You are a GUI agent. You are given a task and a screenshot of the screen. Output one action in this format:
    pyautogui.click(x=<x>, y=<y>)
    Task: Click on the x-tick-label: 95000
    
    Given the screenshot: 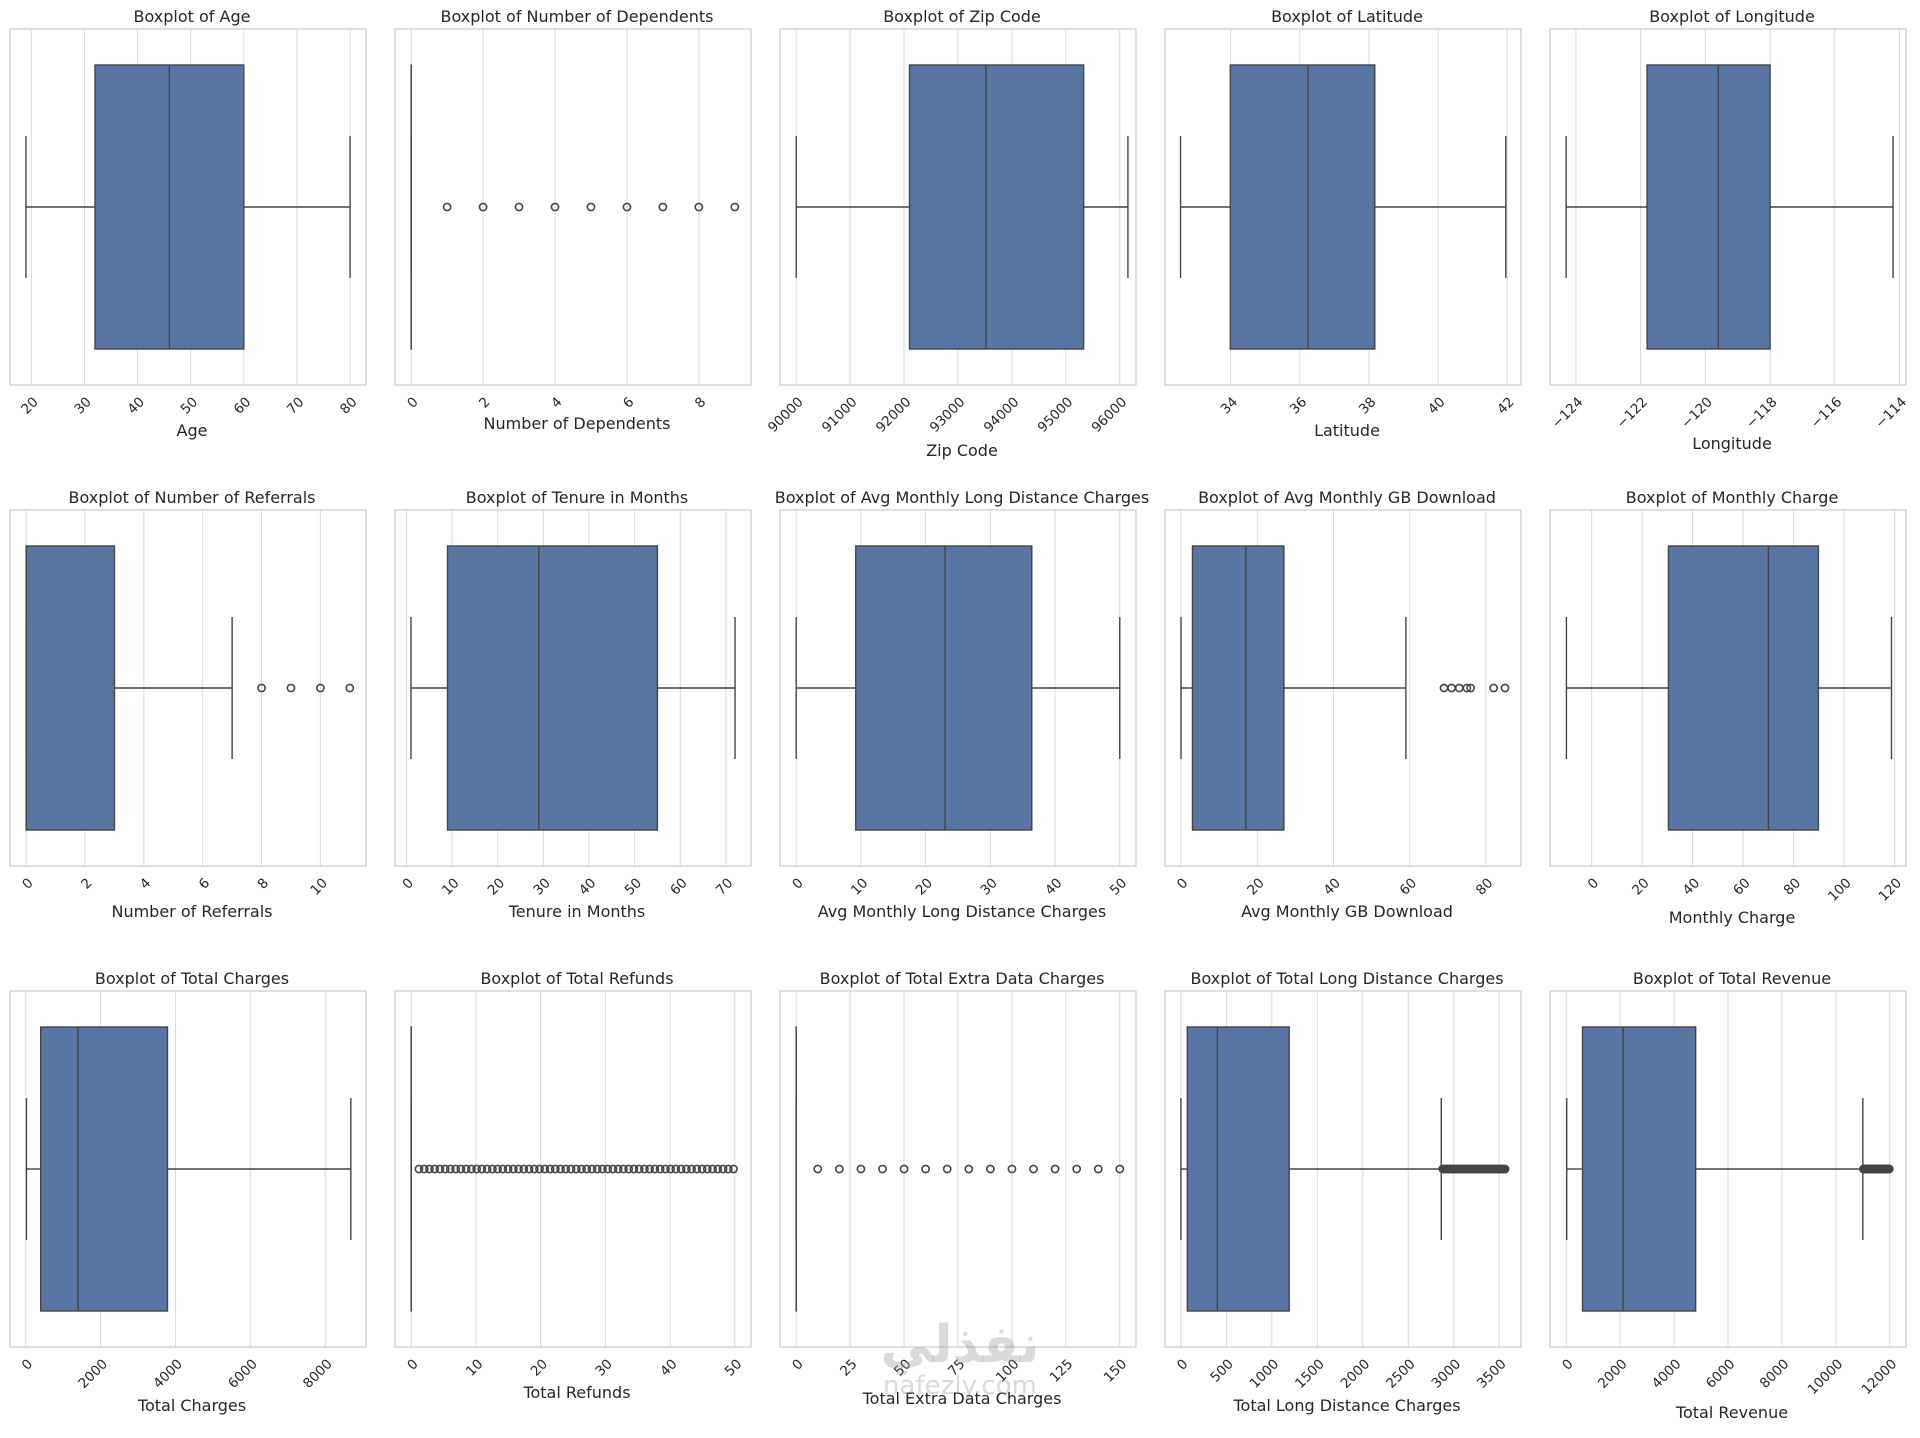 What is the action you would take?
    pyautogui.click(x=1056, y=415)
    